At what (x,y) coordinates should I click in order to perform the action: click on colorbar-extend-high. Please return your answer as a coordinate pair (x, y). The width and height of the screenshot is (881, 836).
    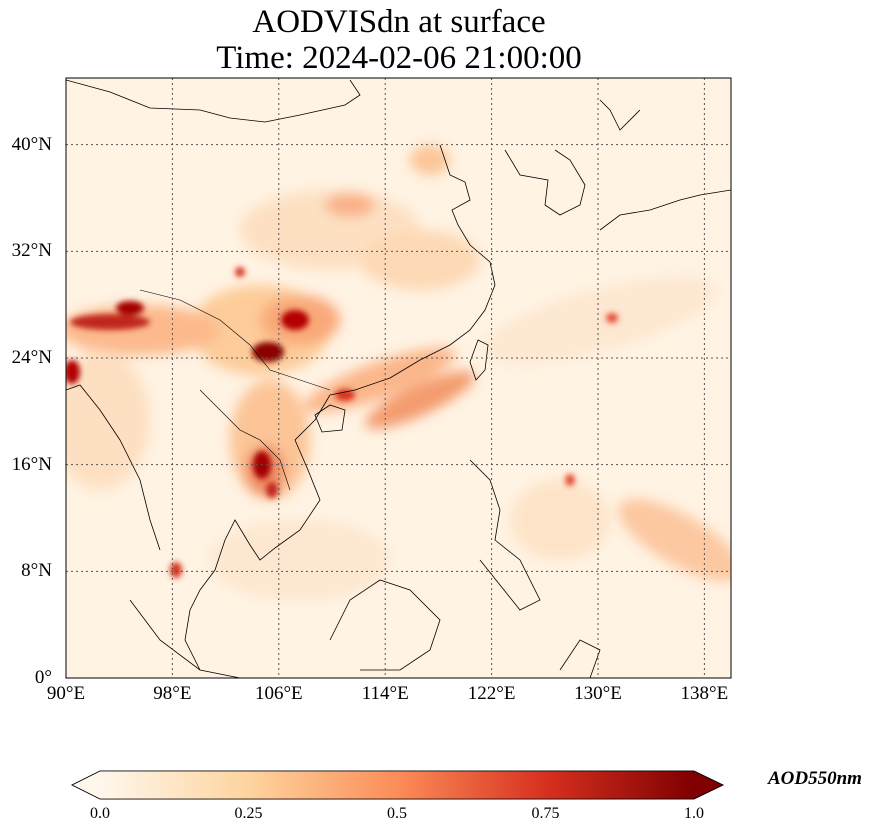
    Looking at the image, I should click on (708, 785).